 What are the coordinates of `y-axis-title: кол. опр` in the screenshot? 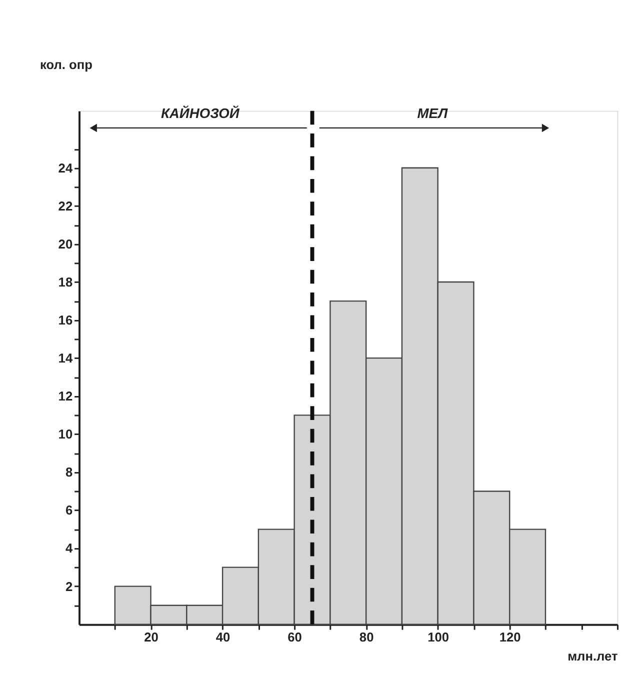 It's located at (66, 64).